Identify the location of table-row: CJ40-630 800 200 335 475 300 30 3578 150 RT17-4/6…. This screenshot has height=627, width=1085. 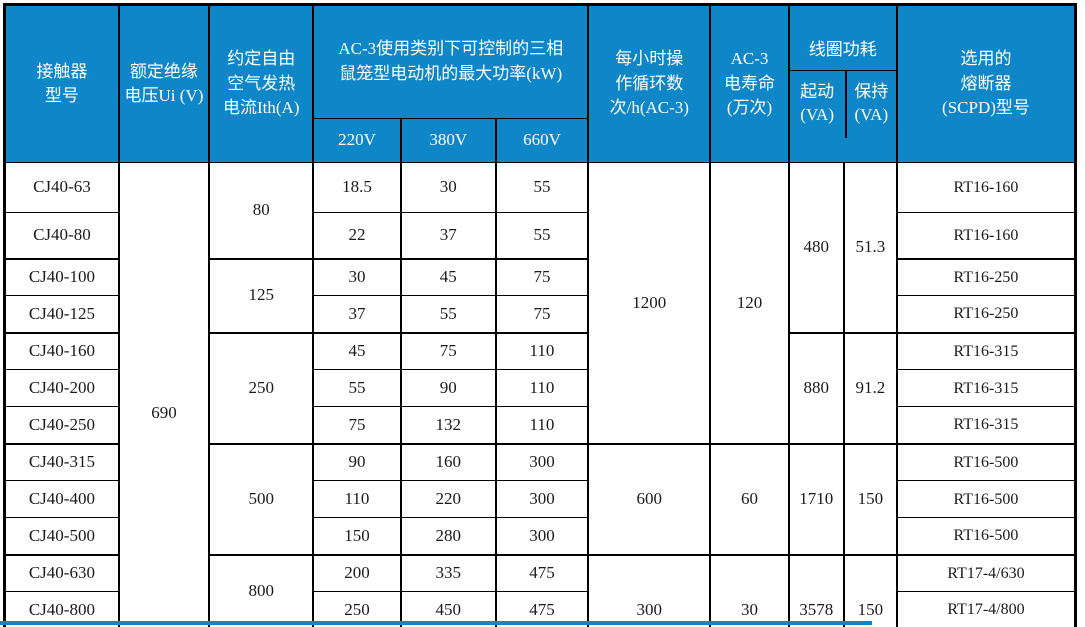
(540, 590).